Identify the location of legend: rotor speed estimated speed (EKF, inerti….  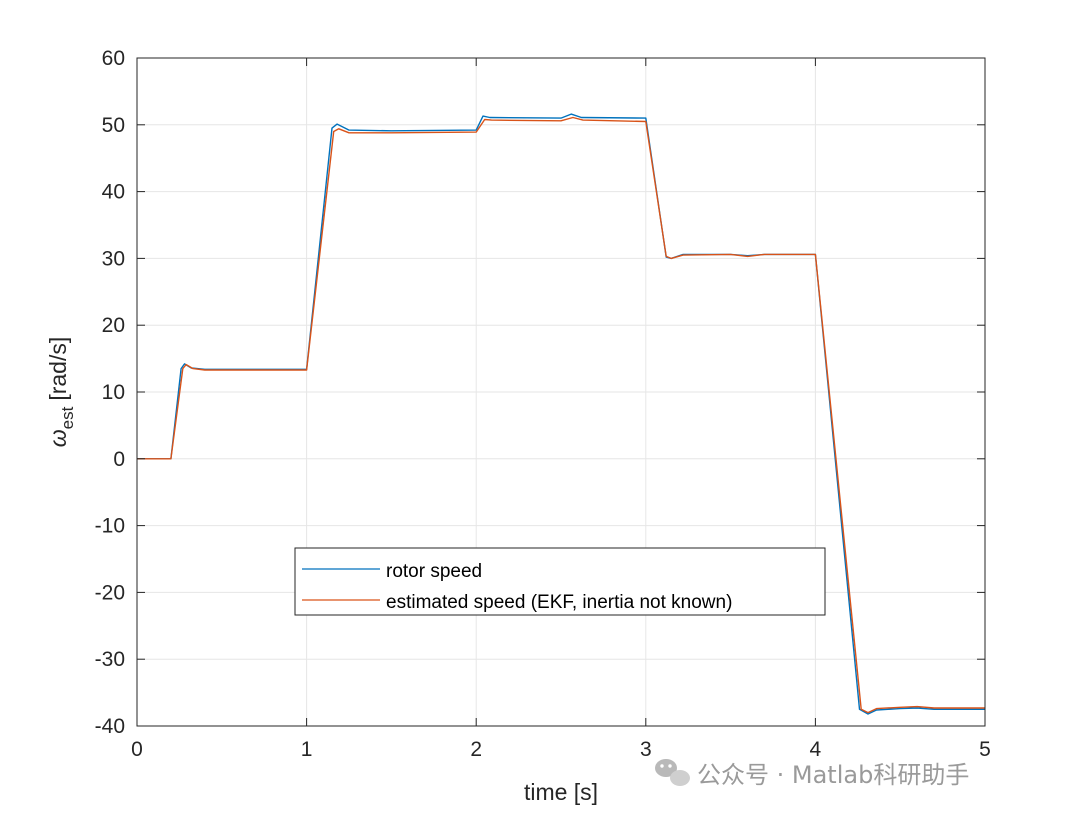
(560, 581).